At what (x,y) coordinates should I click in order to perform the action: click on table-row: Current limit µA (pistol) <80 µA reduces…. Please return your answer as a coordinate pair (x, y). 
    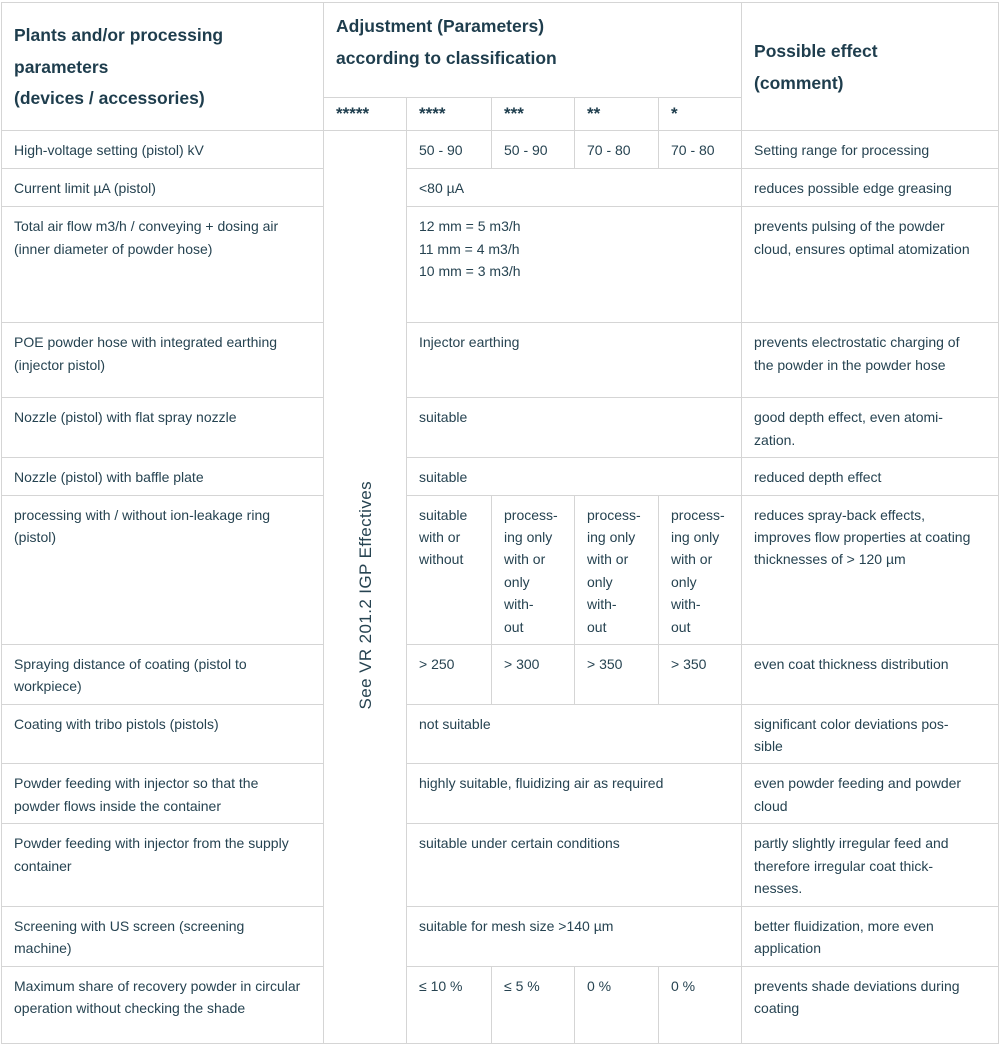
    Looking at the image, I should click on (500, 188).